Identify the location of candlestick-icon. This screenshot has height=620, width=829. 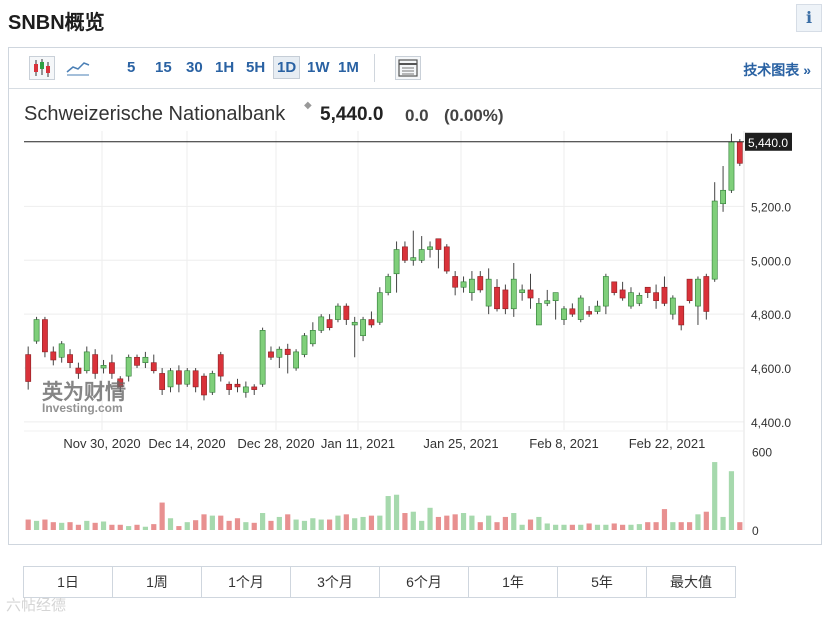
(42, 68).